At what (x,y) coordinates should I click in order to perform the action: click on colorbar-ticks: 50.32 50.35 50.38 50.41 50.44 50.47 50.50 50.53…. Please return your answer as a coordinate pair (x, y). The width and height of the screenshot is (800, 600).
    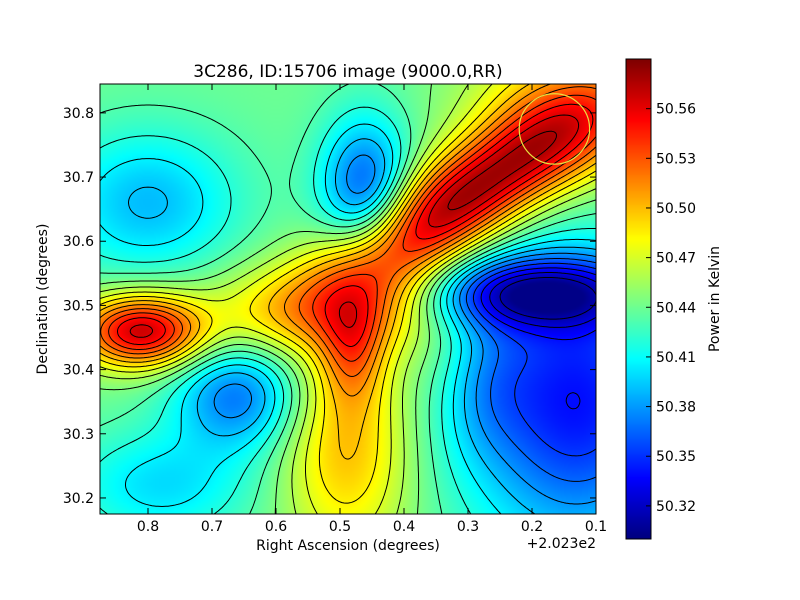
    Looking at the image, I should click on (671, 308).